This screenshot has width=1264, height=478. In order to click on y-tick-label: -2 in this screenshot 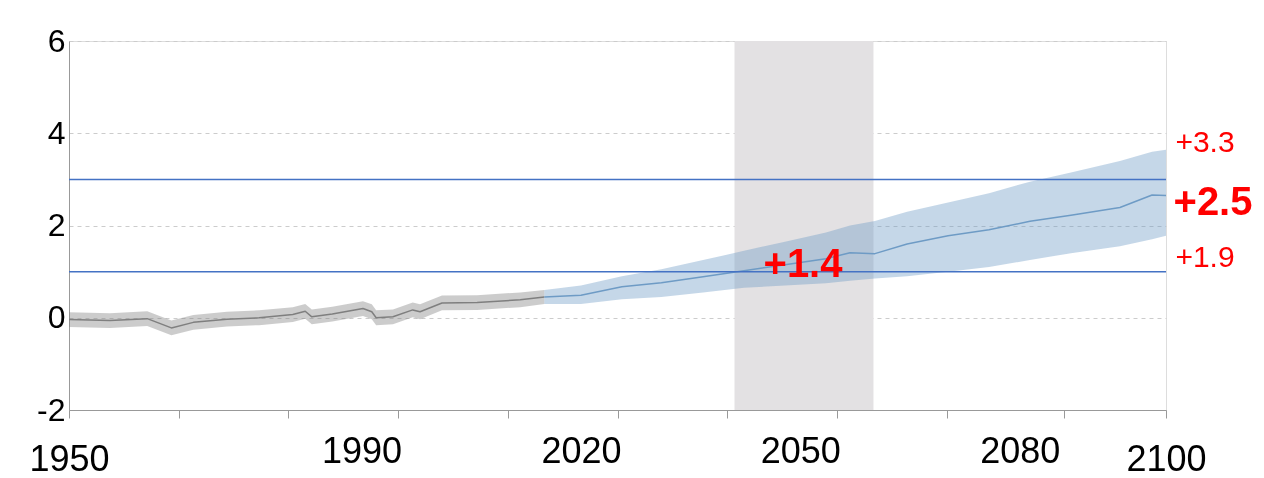, I will do `click(51, 409)`.